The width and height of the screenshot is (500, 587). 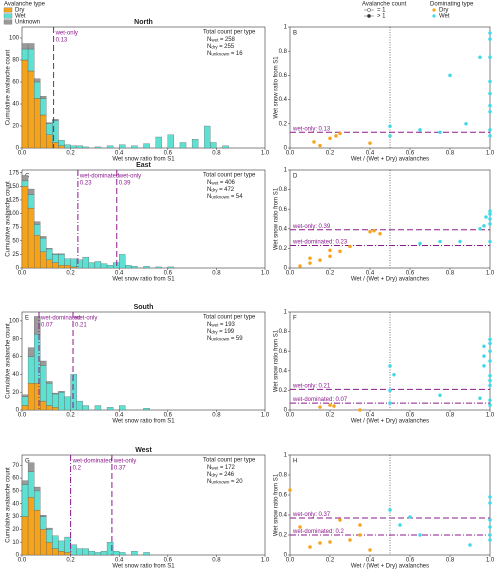 I want to click on info-subscript: unknown, so click(x=220, y=54).